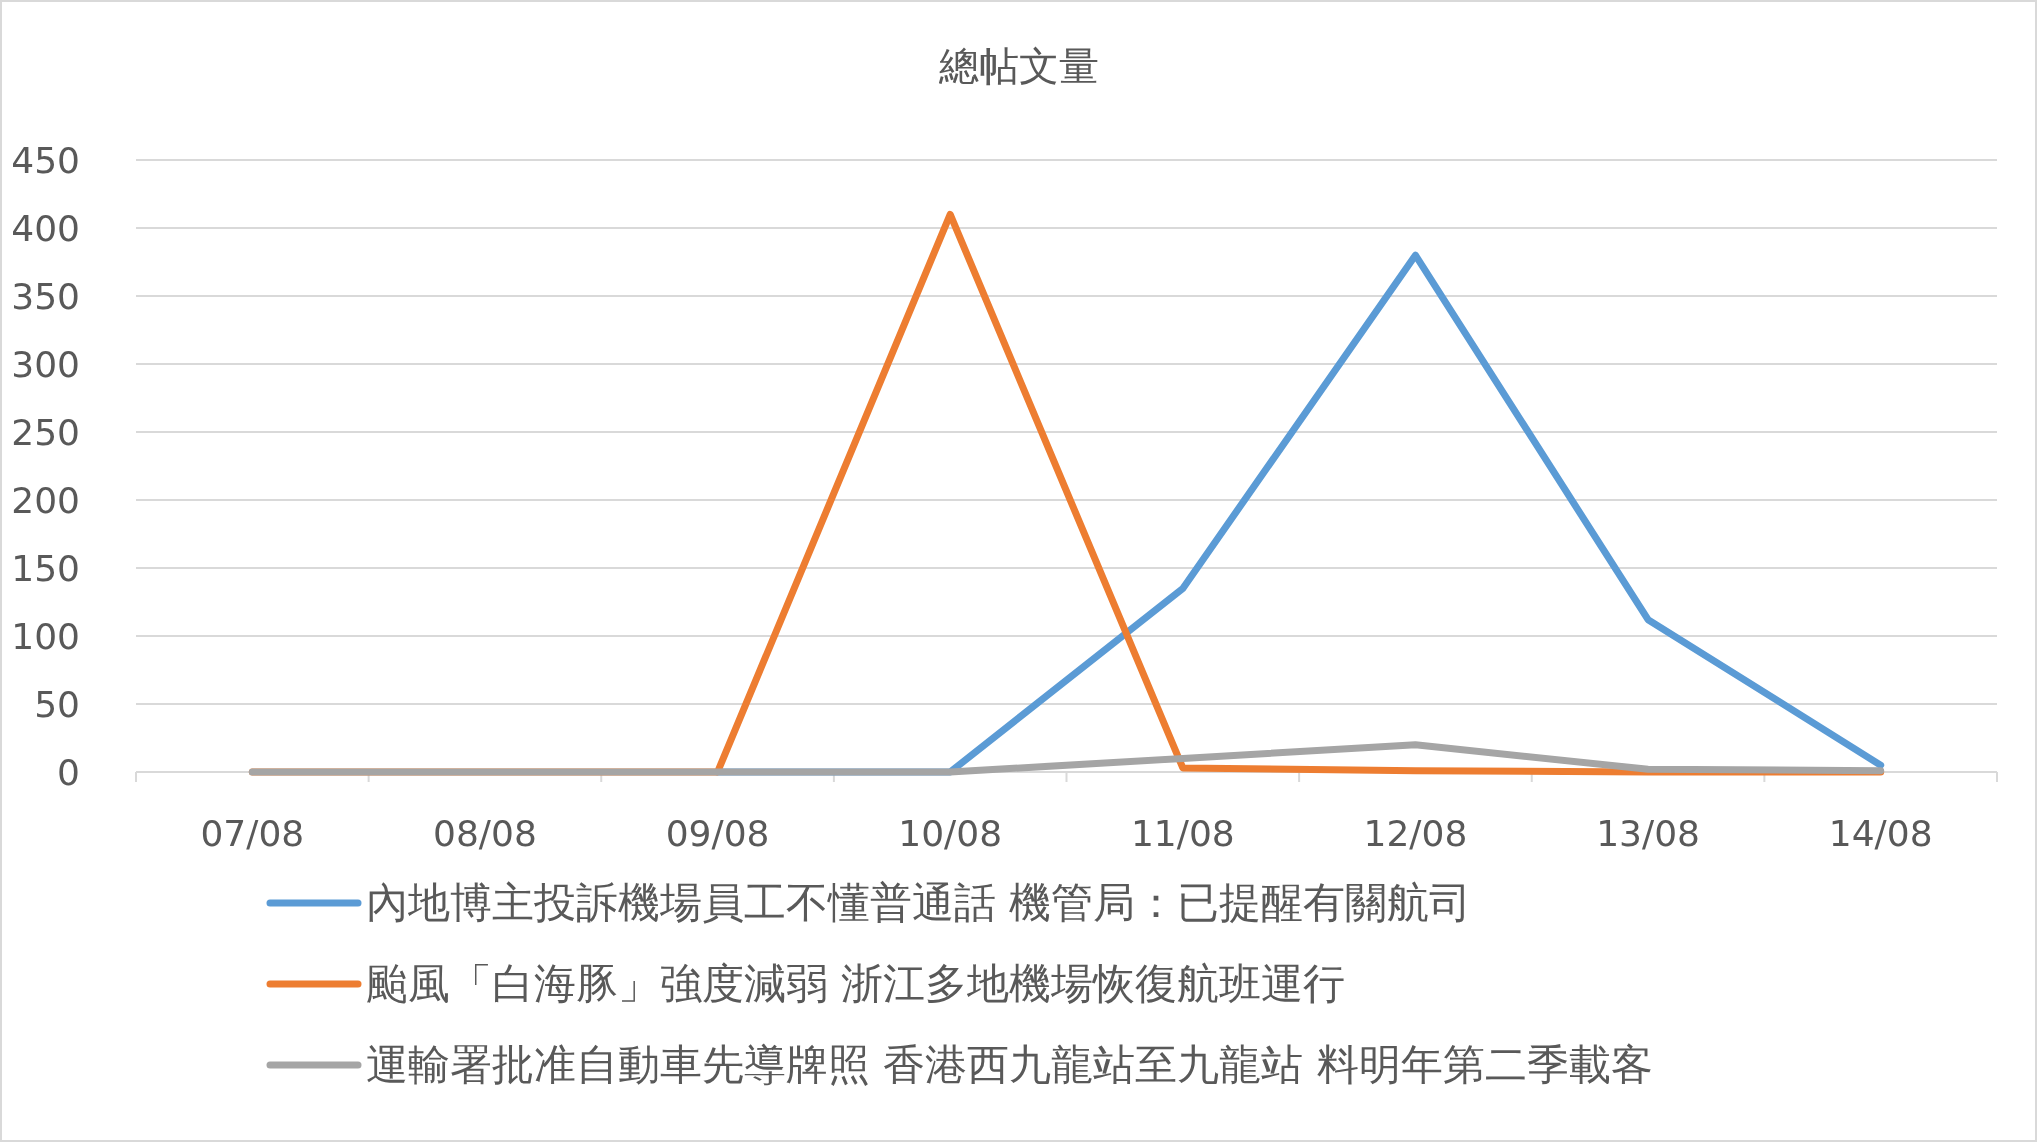 Image resolution: width=2037 pixels, height=1142 pixels. What do you see at coordinates (869, 902) in the screenshot?
I see `legend-item: 內地博主投訴機場員工不懂普通話 機管局：已提醒有關航司` at bounding box center [869, 902].